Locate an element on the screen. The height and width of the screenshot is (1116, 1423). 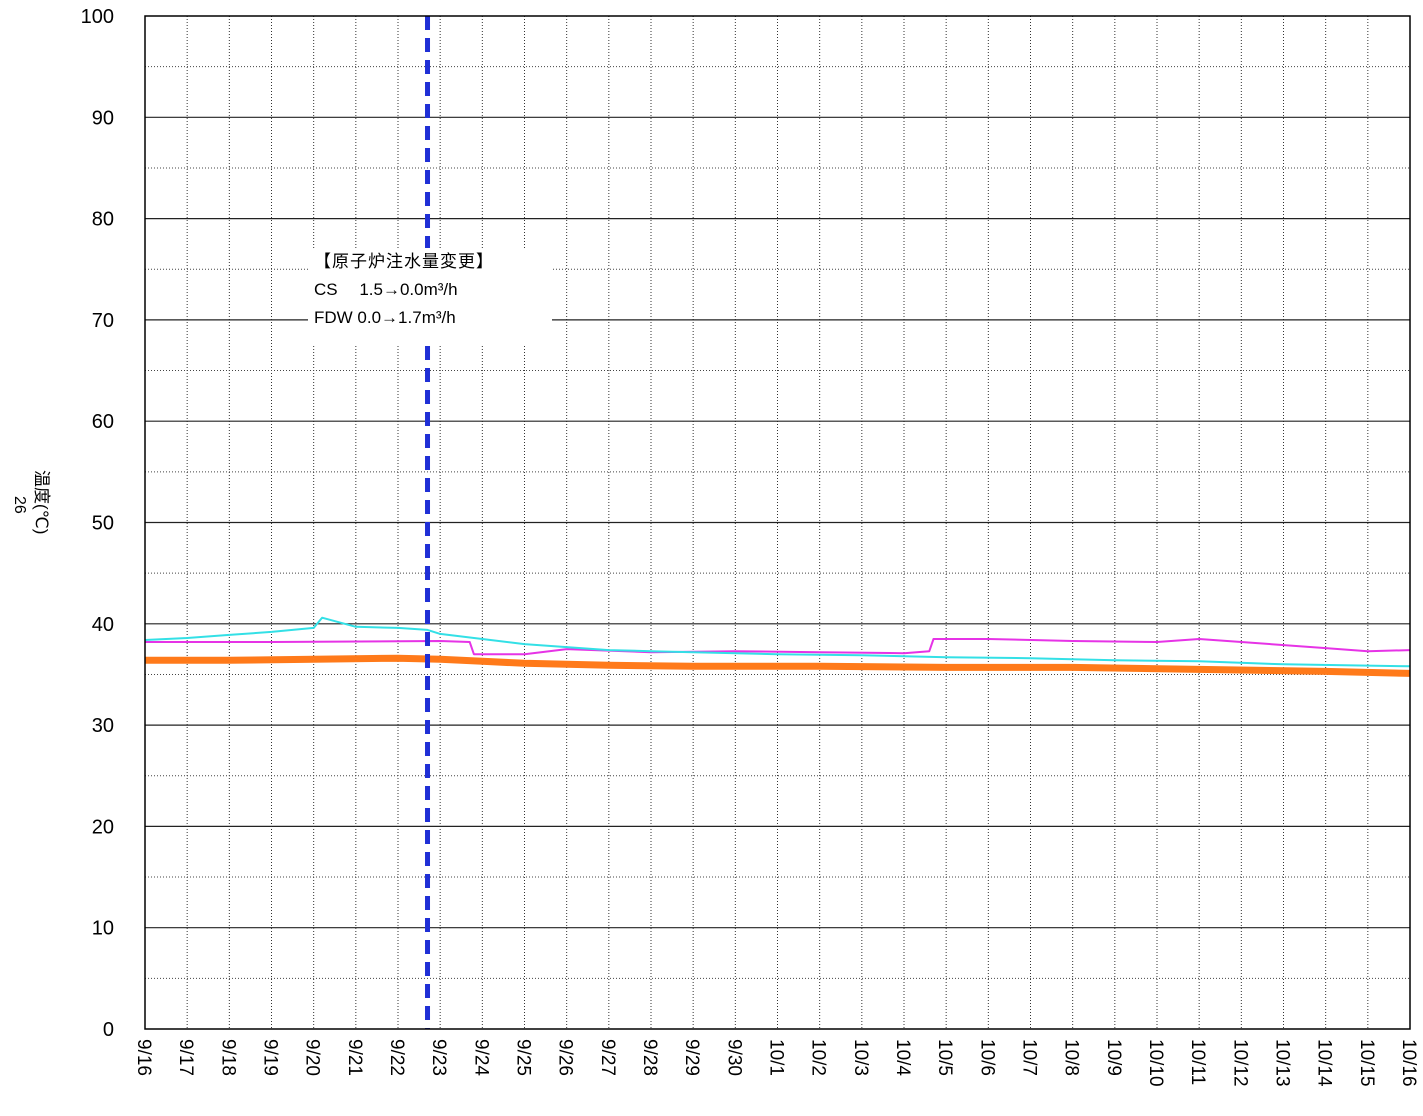
annotation-line-fdw: FDW 0.0→1.7m³/h is located at coordinates (385, 317).